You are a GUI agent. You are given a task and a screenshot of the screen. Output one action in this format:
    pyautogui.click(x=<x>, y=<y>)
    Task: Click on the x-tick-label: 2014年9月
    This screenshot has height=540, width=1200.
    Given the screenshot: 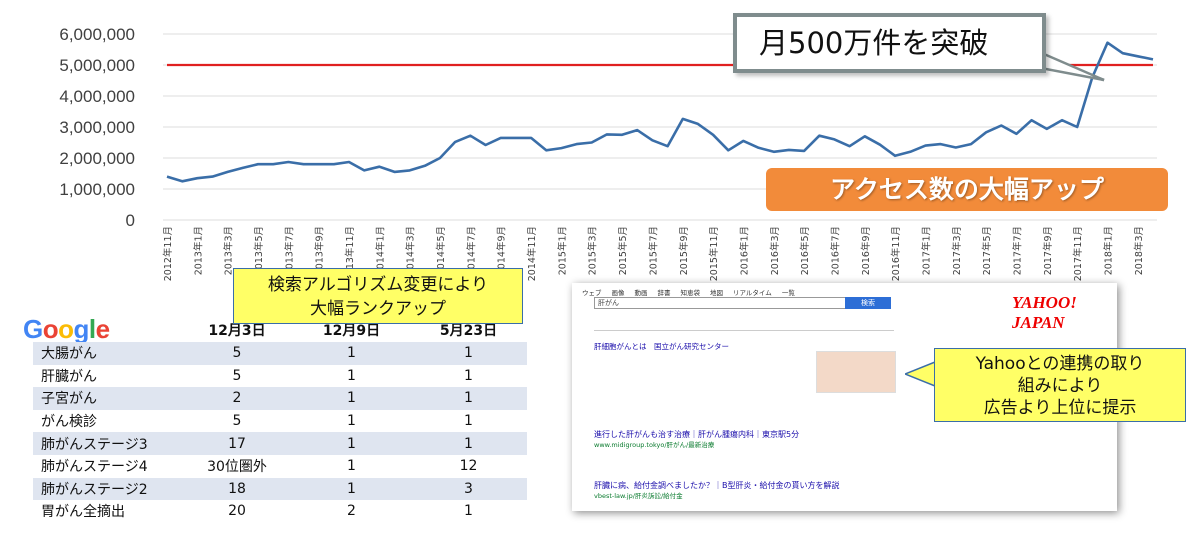 What is the action you would take?
    pyautogui.click(x=502, y=250)
    